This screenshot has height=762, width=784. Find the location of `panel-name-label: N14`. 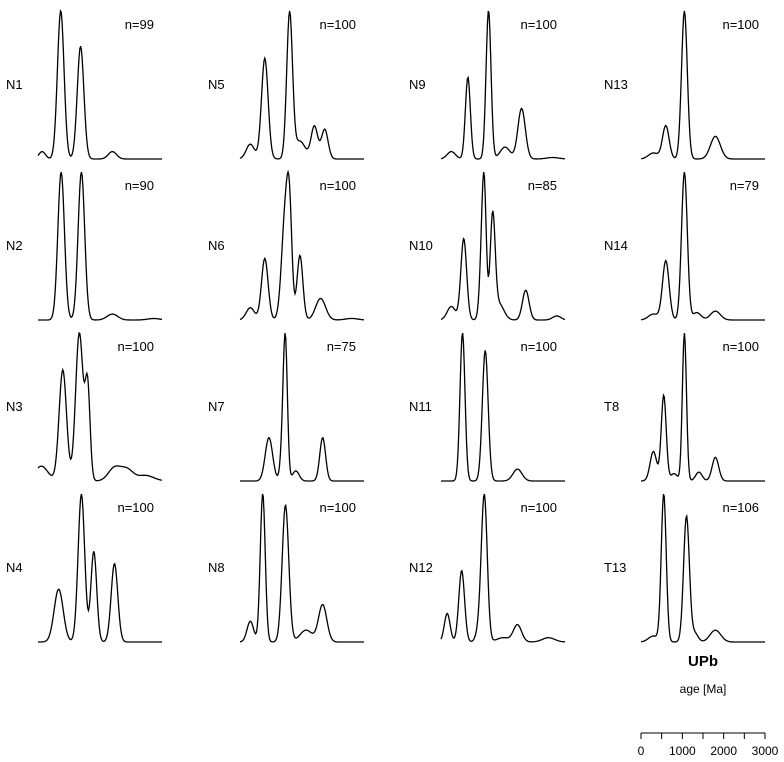

panel-name-label: N14 is located at coordinates (616, 245).